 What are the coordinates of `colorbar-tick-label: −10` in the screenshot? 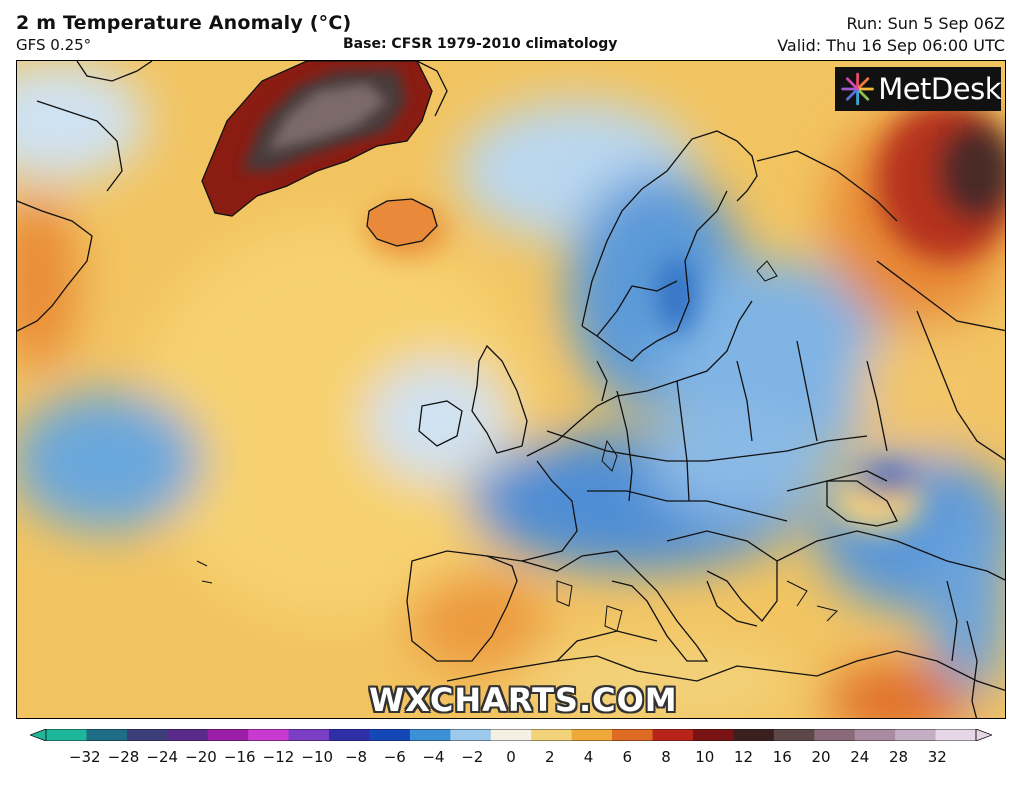 It's located at (317, 757).